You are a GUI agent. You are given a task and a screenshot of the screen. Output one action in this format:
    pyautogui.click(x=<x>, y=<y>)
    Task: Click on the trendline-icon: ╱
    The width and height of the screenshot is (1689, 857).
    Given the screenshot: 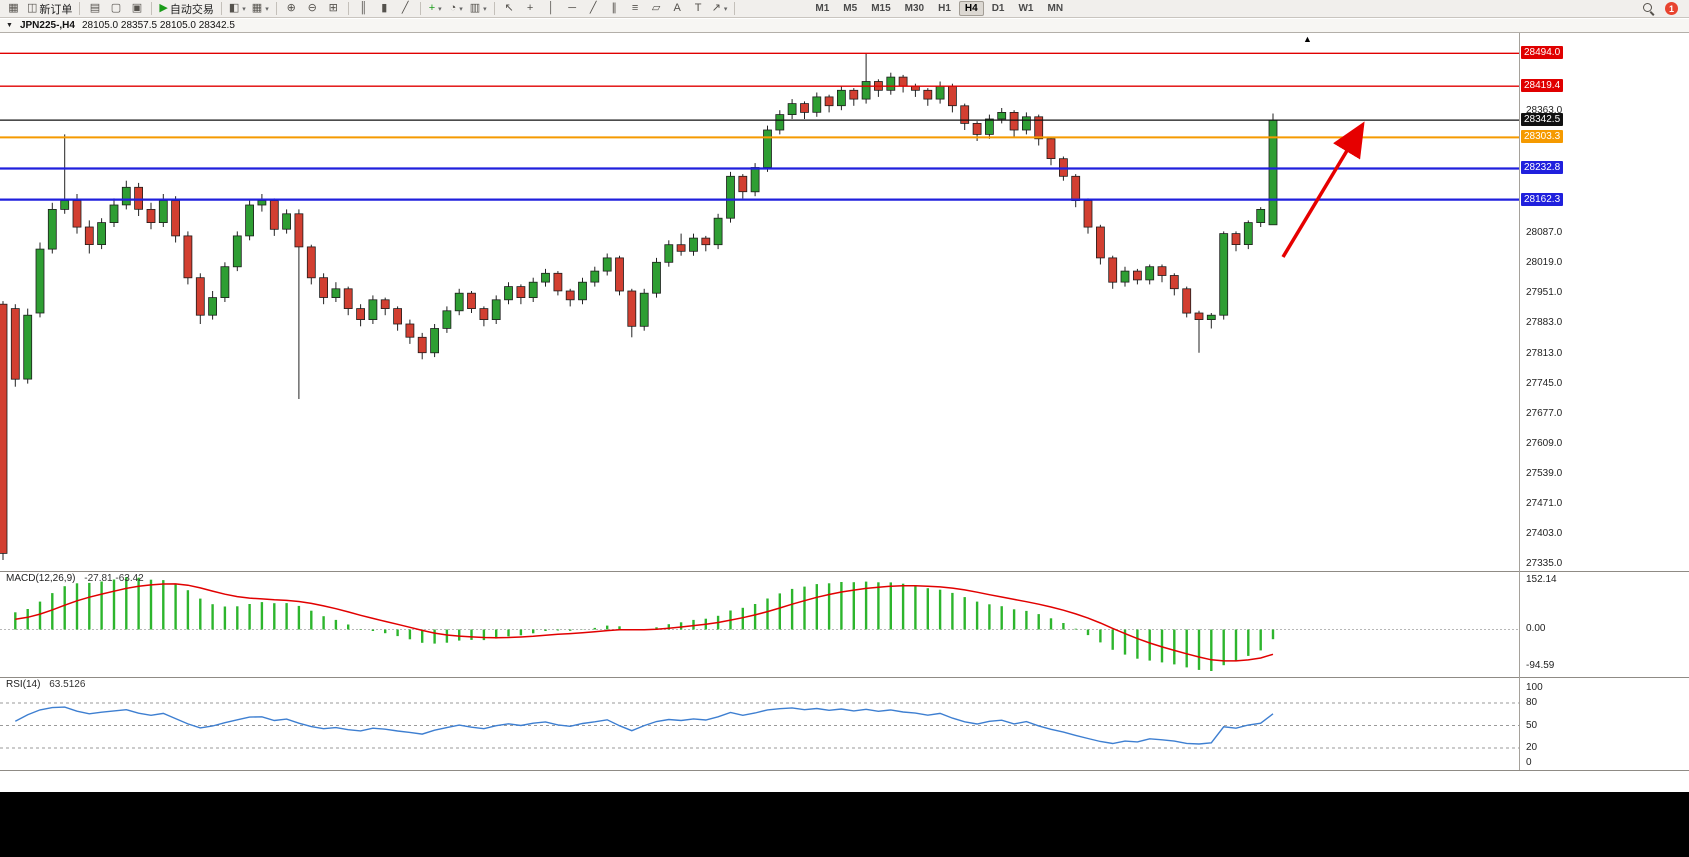 What is the action you would take?
    pyautogui.click(x=593, y=8)
    